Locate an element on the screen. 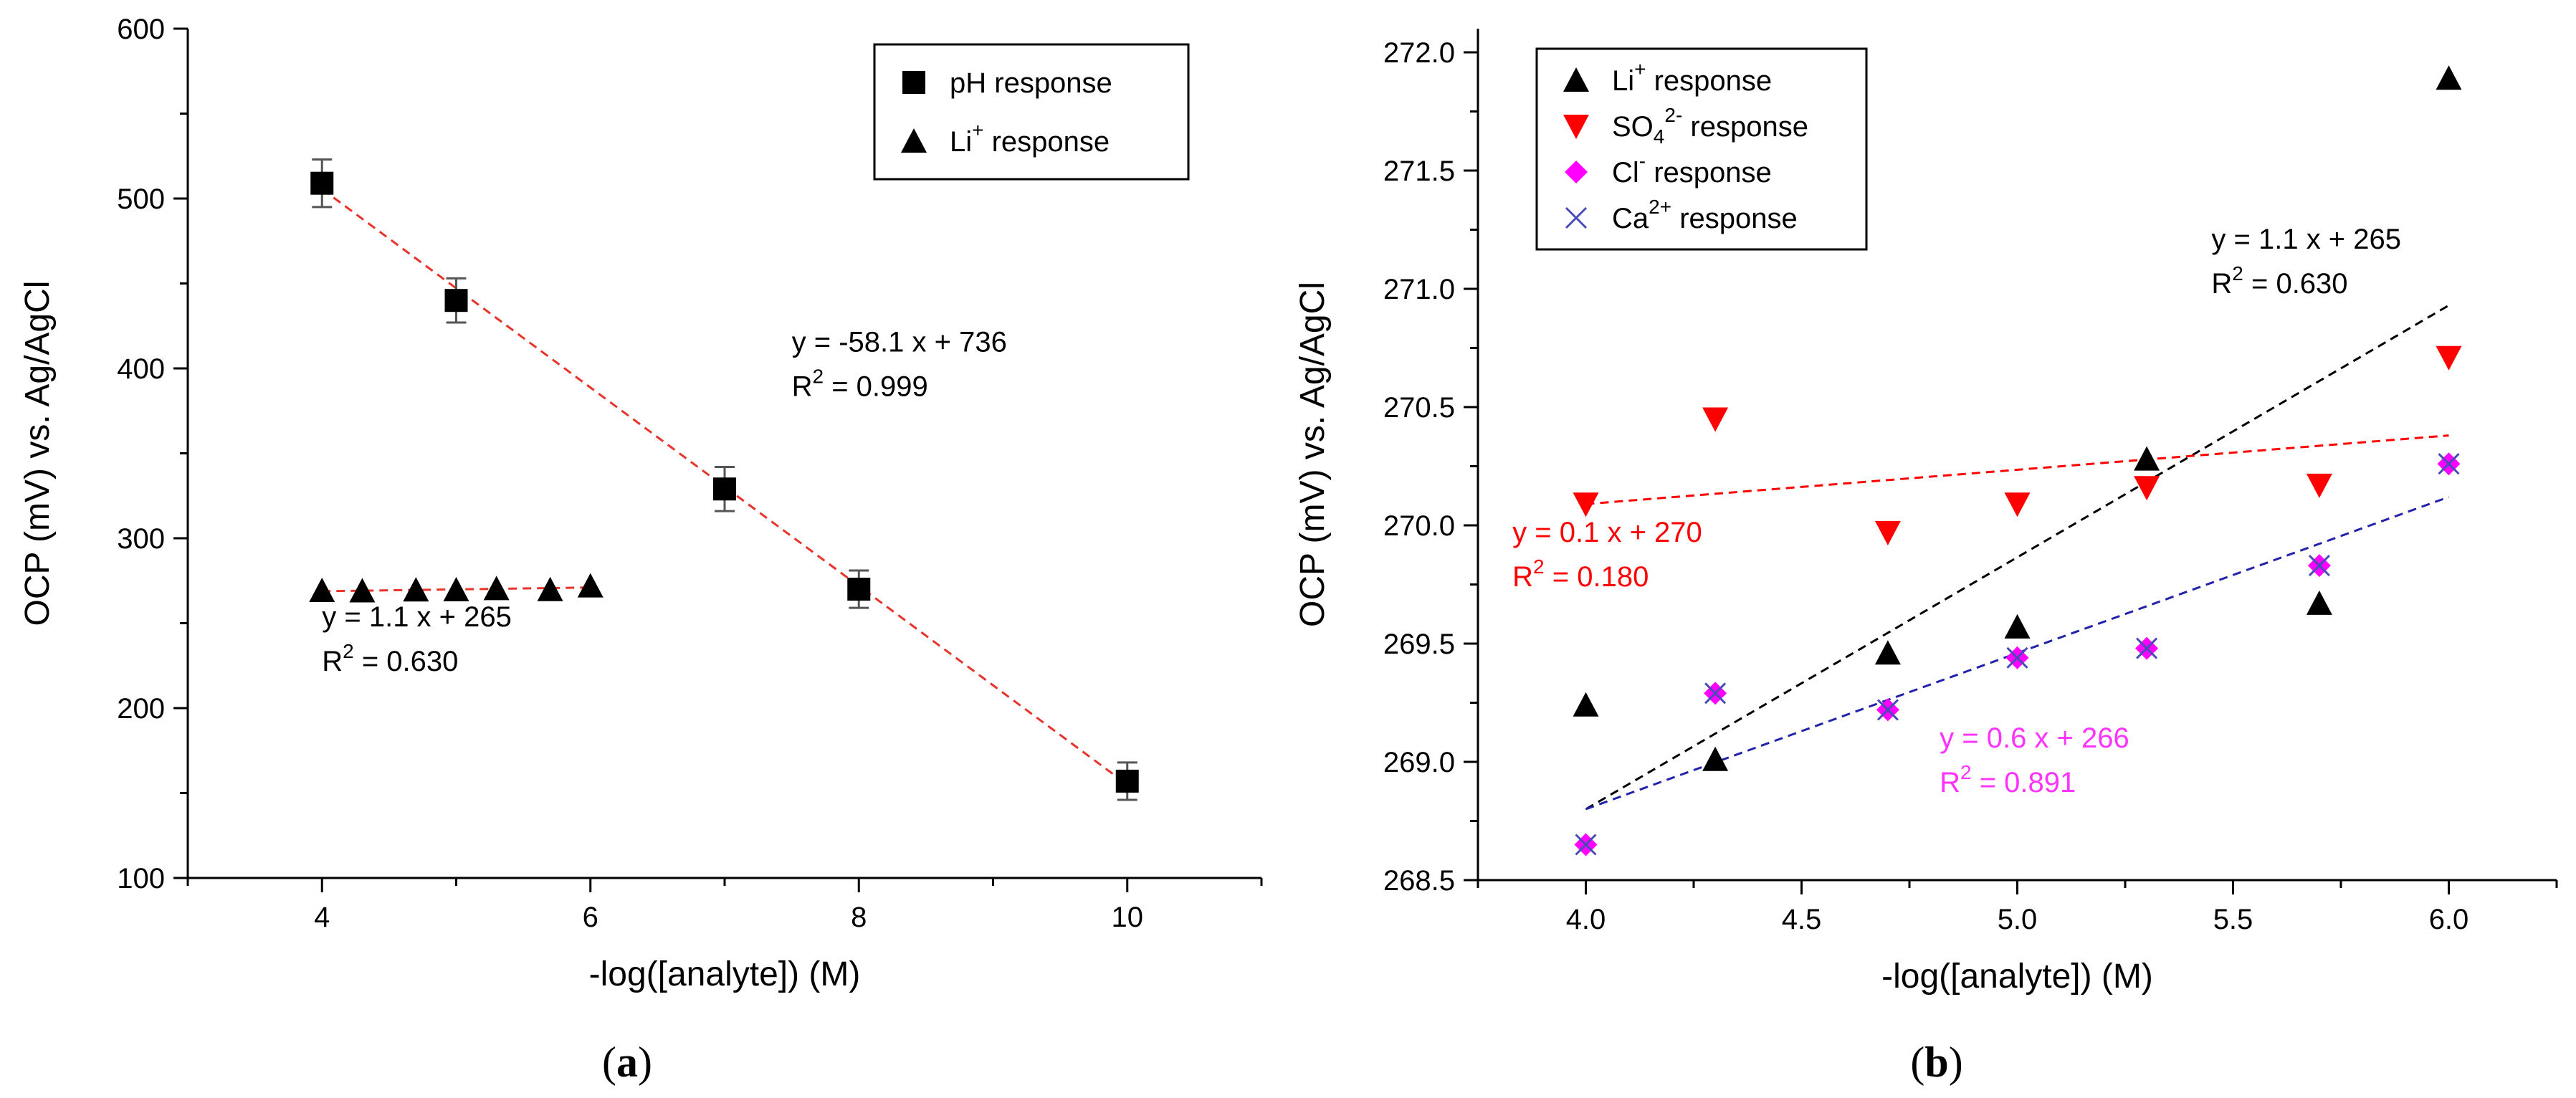 This screenshot has width=2576, height=1098. svg-text: y = 0.1 x + 270 is located at coordinates (1607, 532).